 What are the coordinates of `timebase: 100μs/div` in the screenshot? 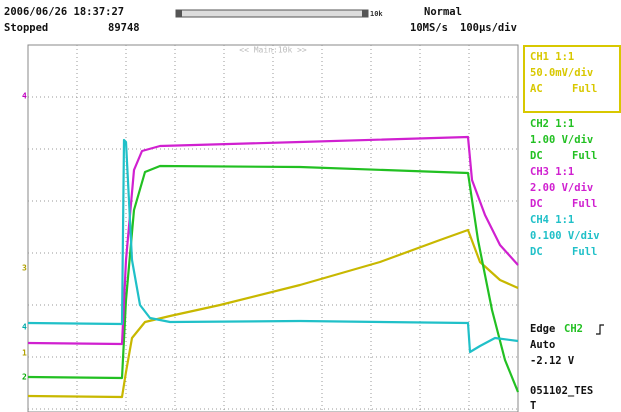 It's located at (488, 28).